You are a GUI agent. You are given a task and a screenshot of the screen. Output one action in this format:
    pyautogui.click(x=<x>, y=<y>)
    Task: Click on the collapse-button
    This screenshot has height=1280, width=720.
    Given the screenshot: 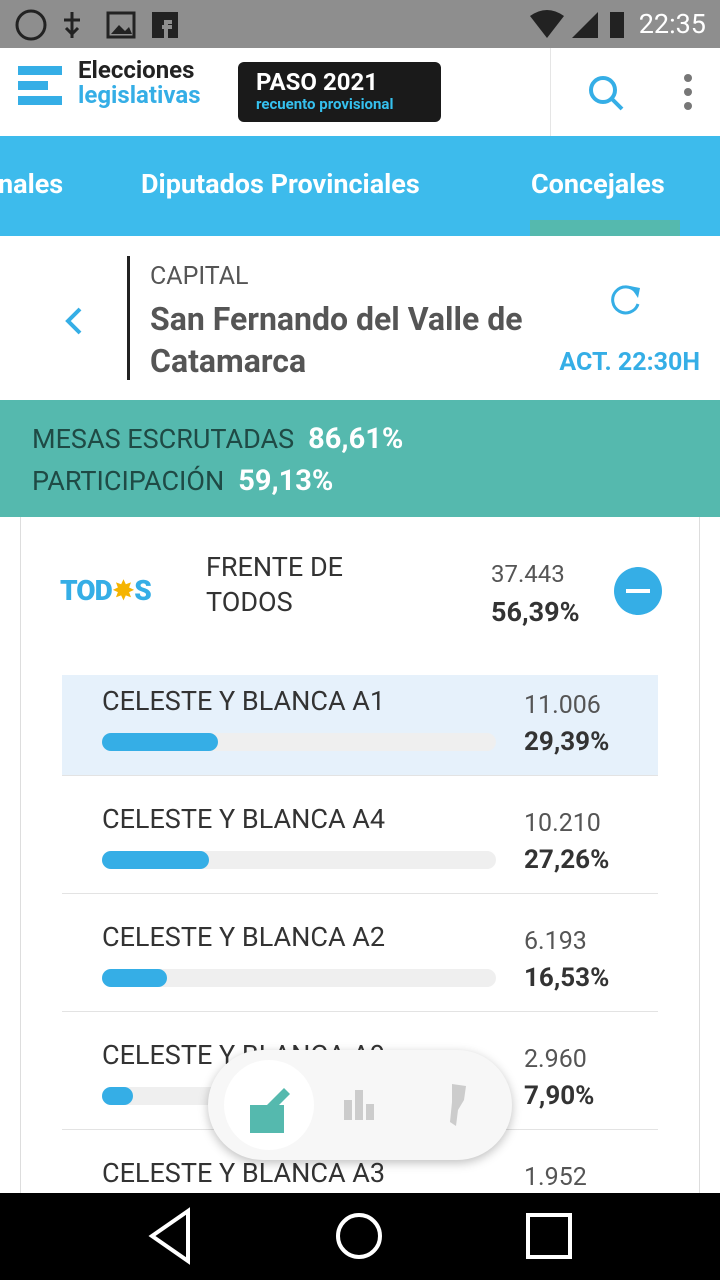 What is the action you would take?
    pyautogui.click(x=638, y=591)
    